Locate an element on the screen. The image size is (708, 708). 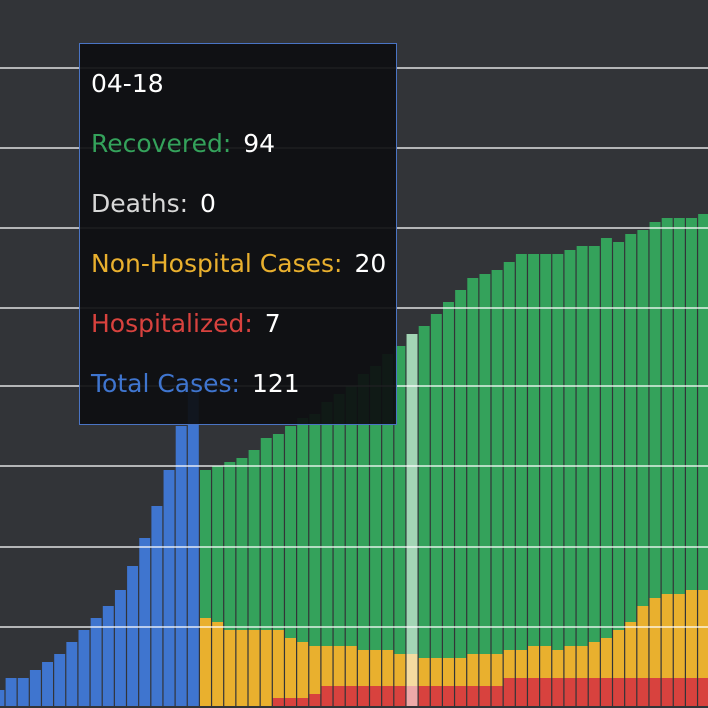
tooltip-value-total: 121 is located at coordinates (275, 383).